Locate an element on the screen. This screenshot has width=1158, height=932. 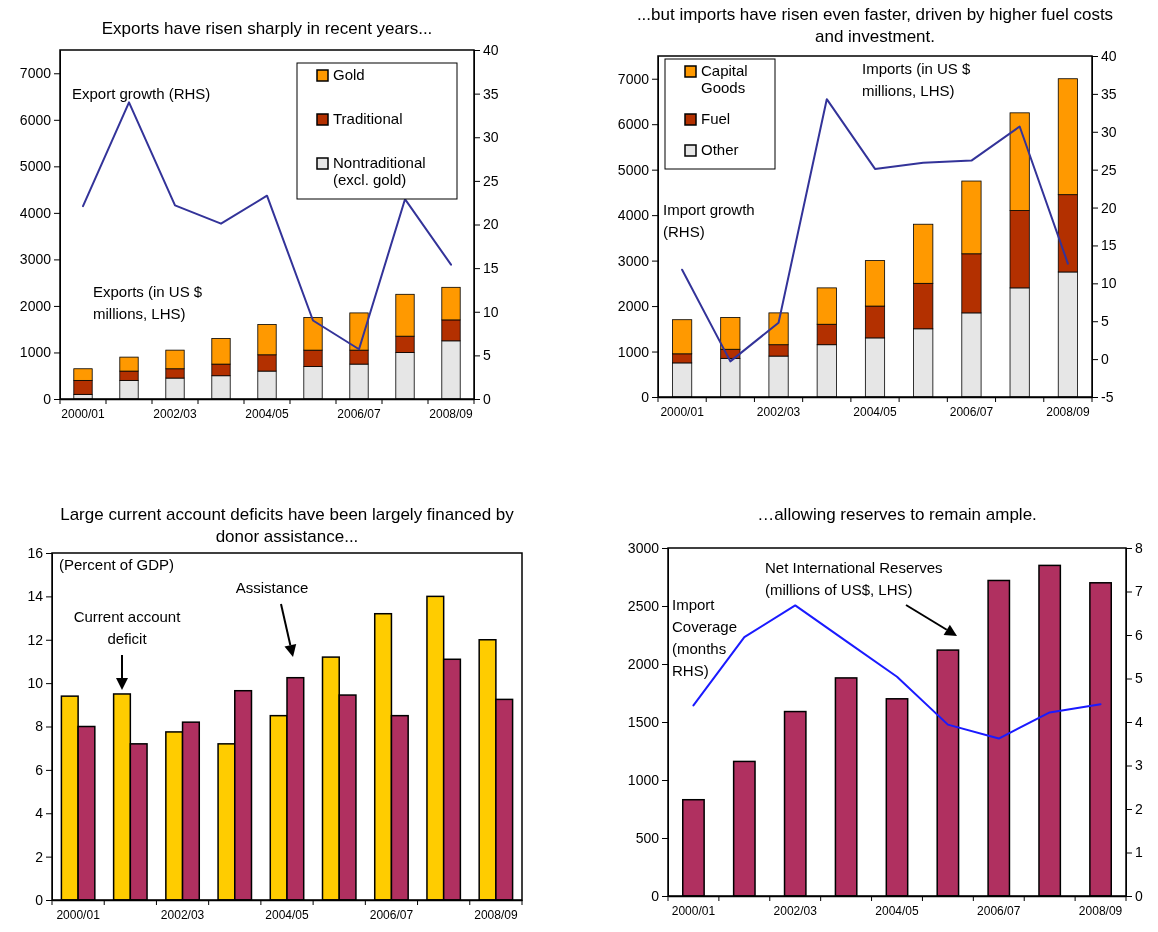
y2-tick-label: 3 is located at coordinates (1139, 765).